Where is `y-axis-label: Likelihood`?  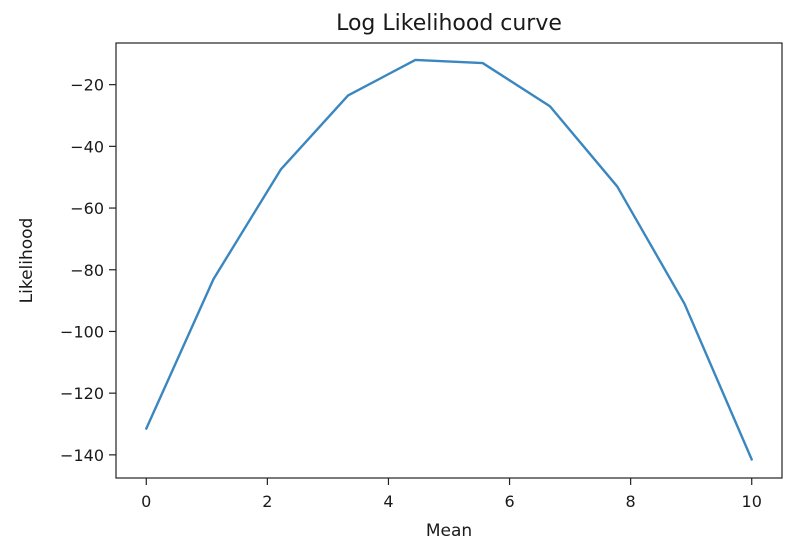 y-axis-label: Likelihood is located at coordinates (27, 261).